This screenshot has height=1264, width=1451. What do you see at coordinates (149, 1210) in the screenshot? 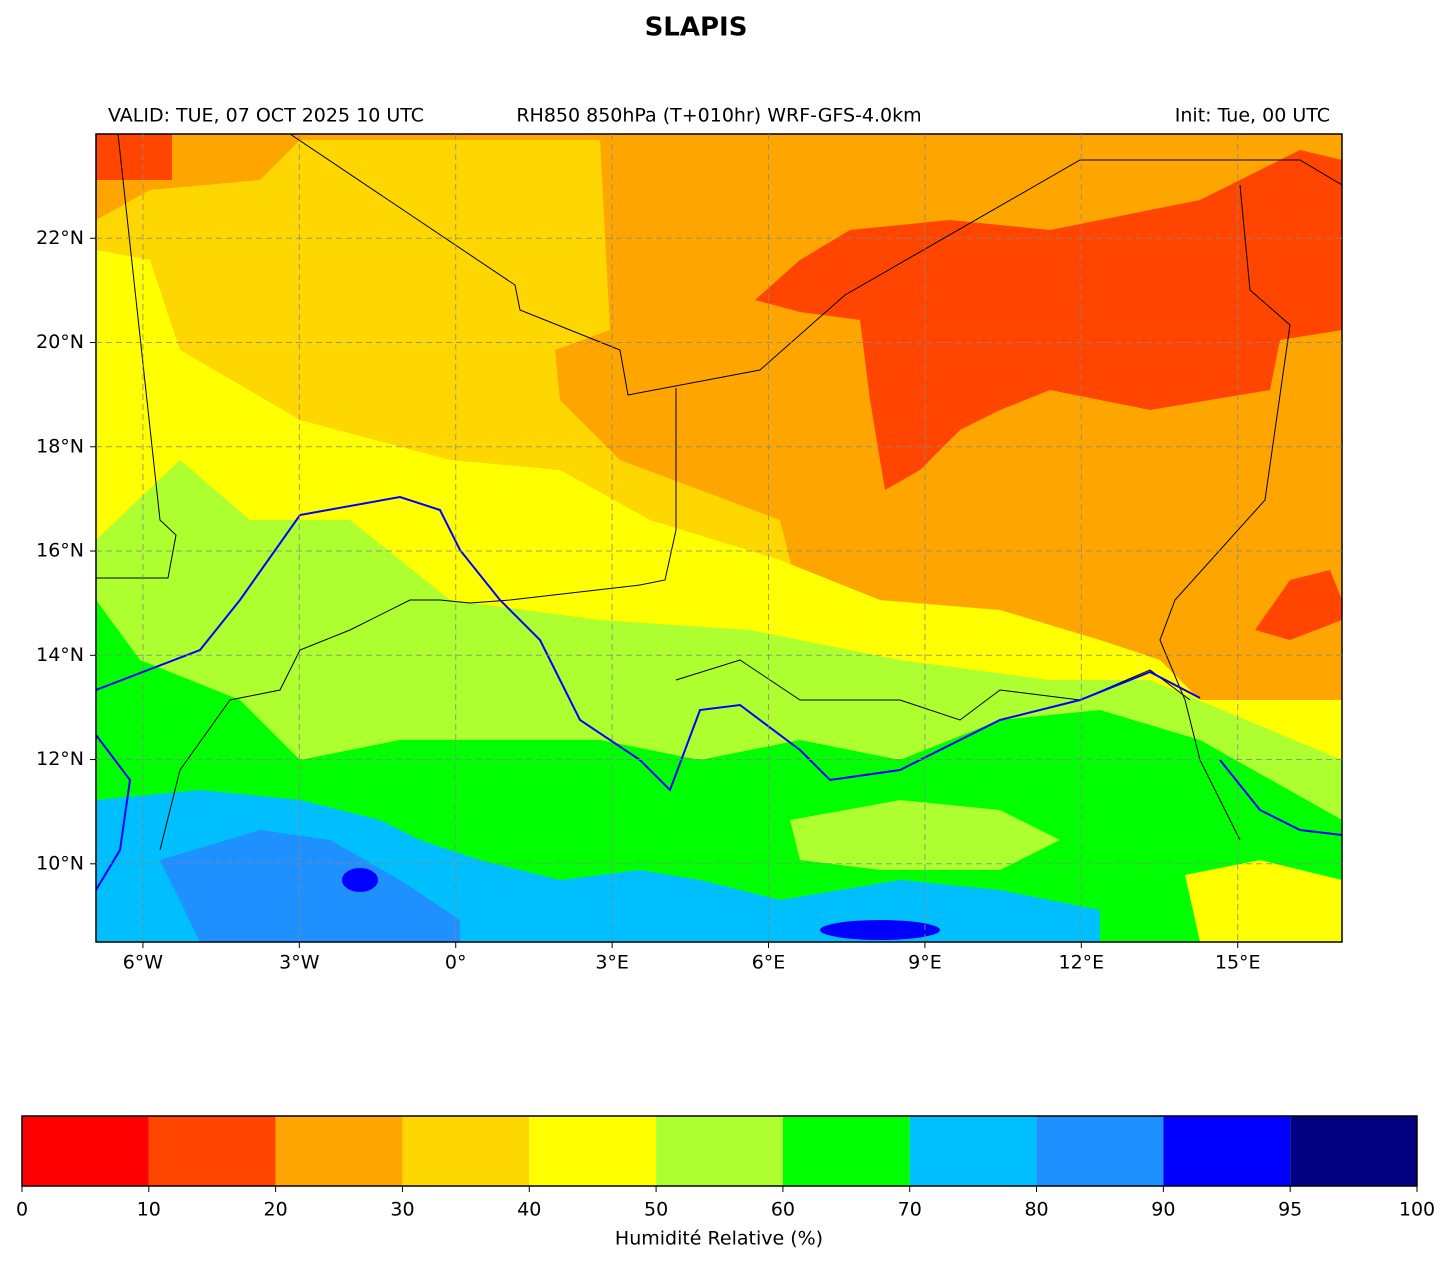
I see `colorbar-tick-label: 10` at bounding box center [149, 1210].